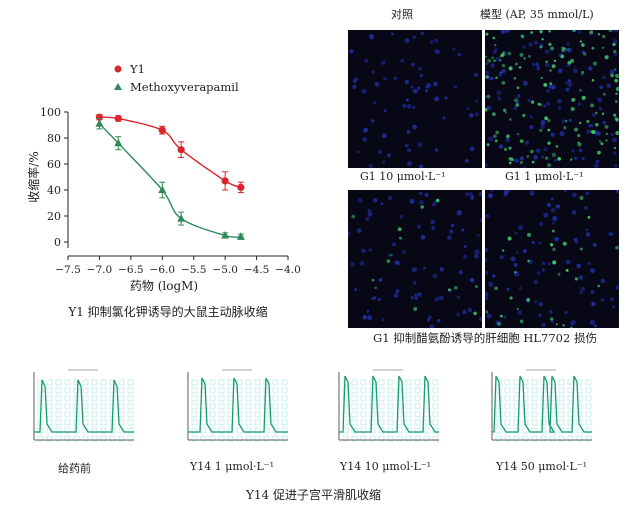 The height and width of the screenshot is (511, 627). I want to click on data-point, so click(118, 118).